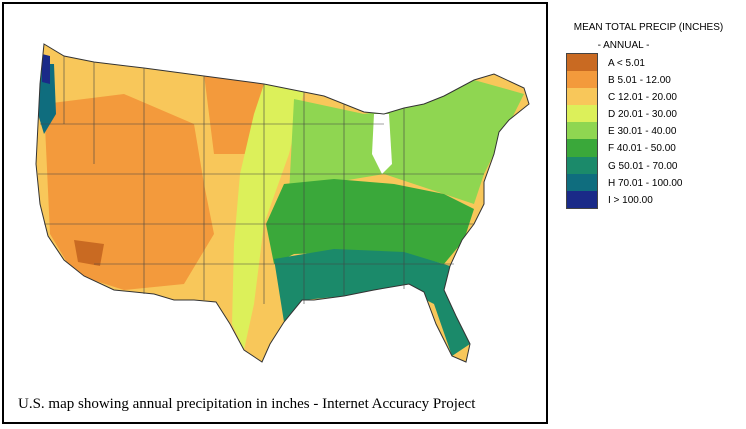 This screenshot has width=746, height=429. Describe the element at coordinates (372, 302) in the screenshot. I see `region-g` at that location.